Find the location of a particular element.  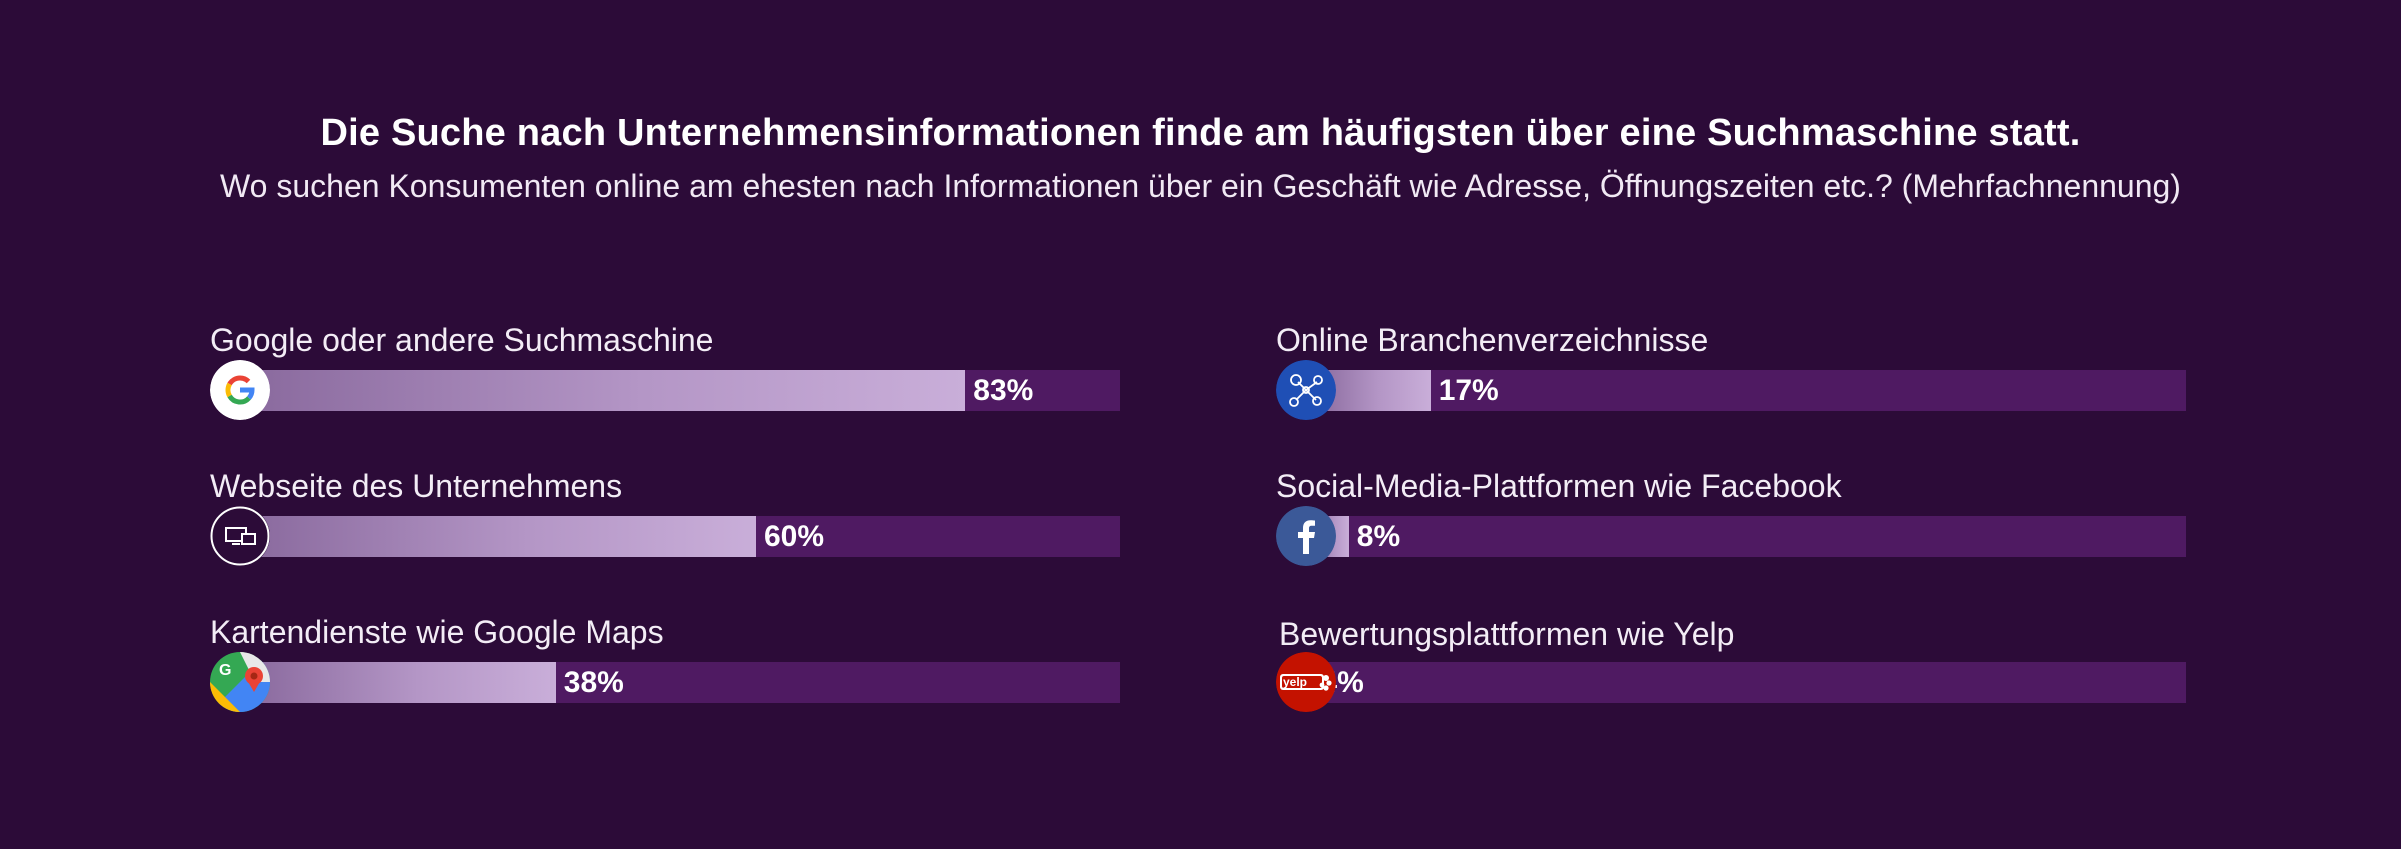

bar-label: Kartendienste wie Google Maps is located at coordinates (437, 632).